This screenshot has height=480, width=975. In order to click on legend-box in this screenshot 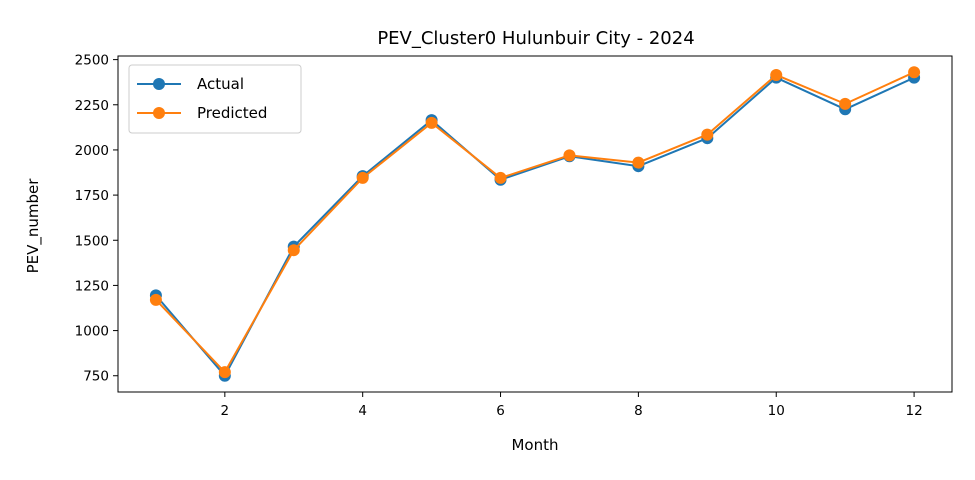, I will do `click(215, 99)`.